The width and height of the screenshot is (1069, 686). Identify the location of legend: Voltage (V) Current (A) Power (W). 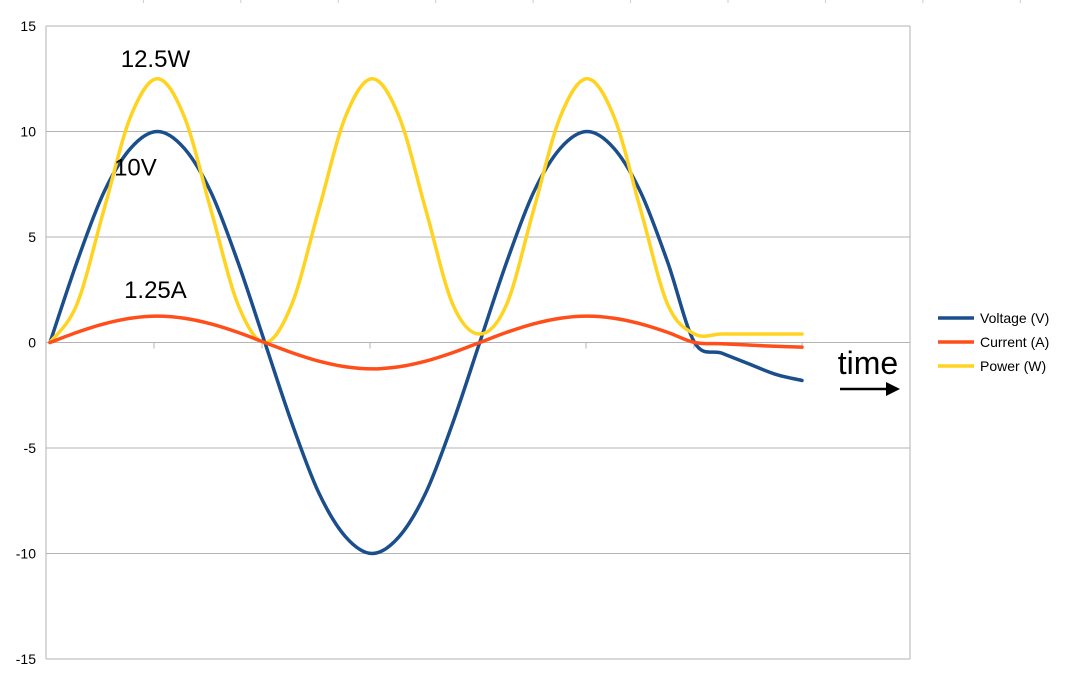
(993, 342).